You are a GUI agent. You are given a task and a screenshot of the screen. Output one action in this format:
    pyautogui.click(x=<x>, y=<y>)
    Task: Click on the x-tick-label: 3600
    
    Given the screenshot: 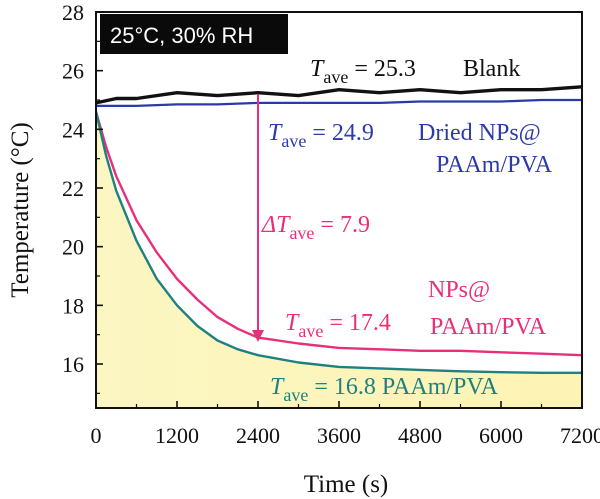 What is the action you would take?
    pyautogui.click(x=339, y=435)
    